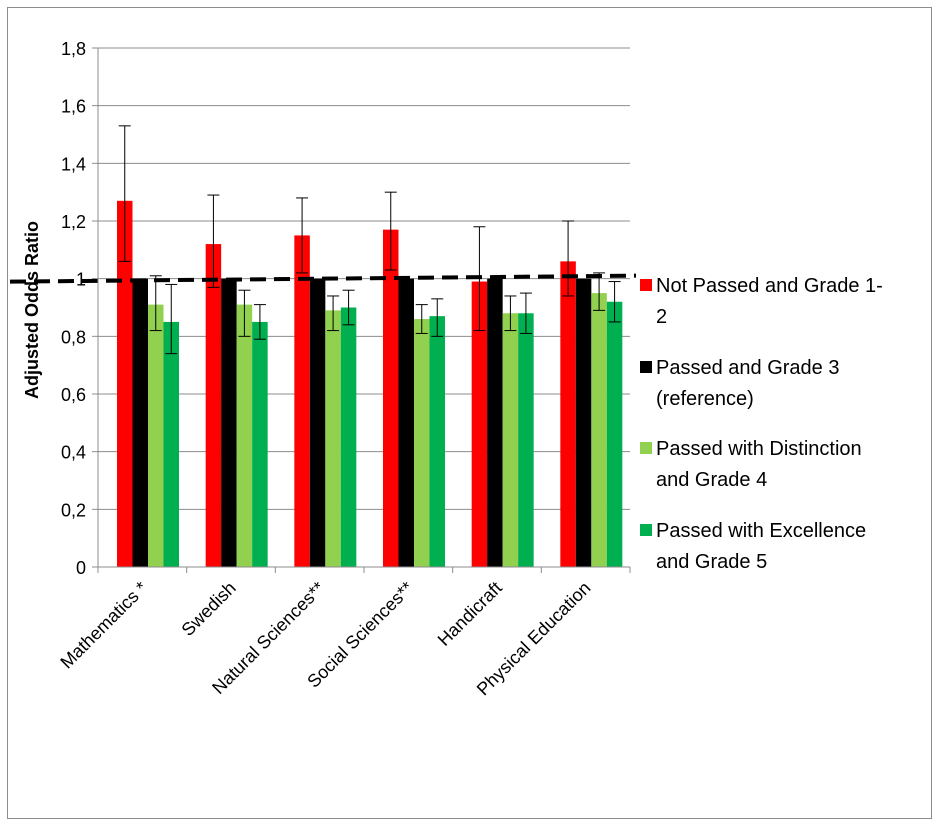 The height and width of the screenshot is (825, 939). Describe the element at coordinates (103, 625) in the screenshot. I see `x-tick-label: Mathematics *` at that location.